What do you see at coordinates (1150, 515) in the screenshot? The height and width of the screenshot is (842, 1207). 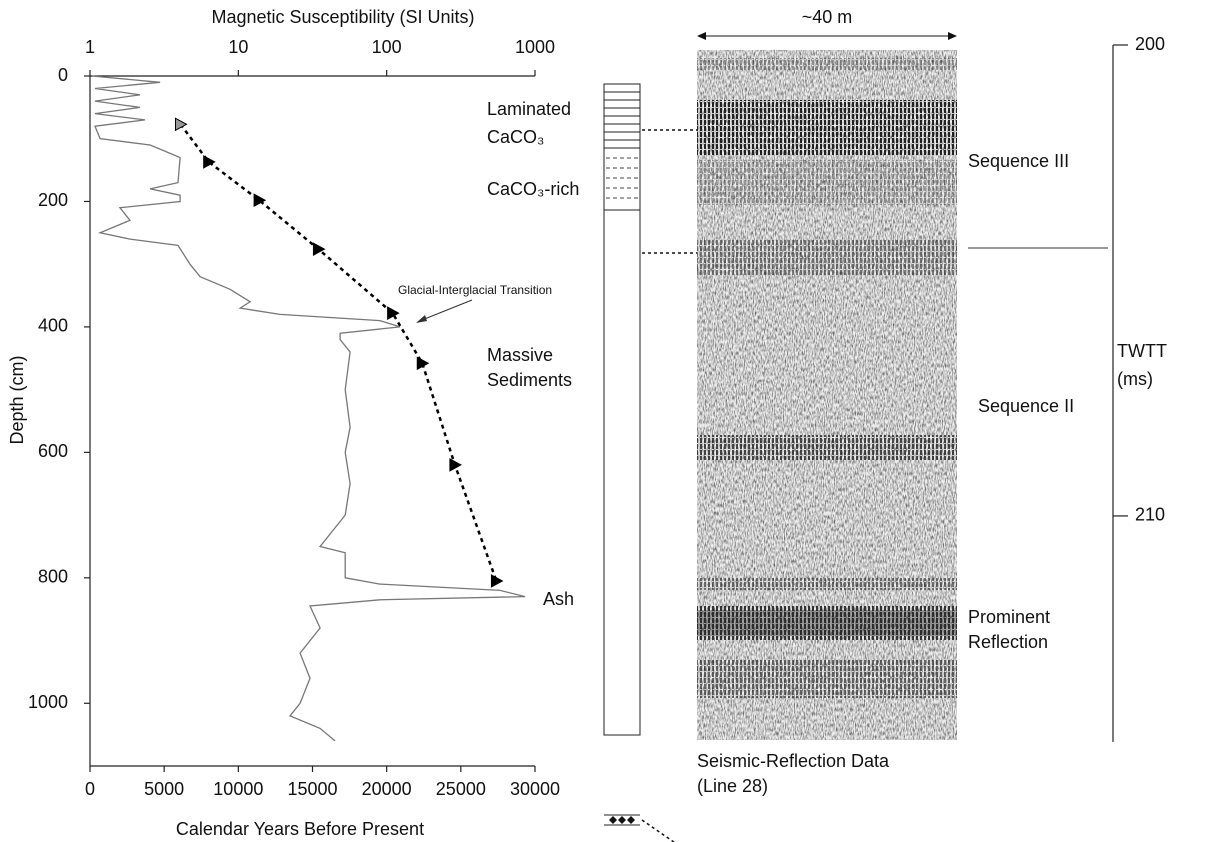 I see `twtt-tick-label: 210` at bounding box center [1150, 515].